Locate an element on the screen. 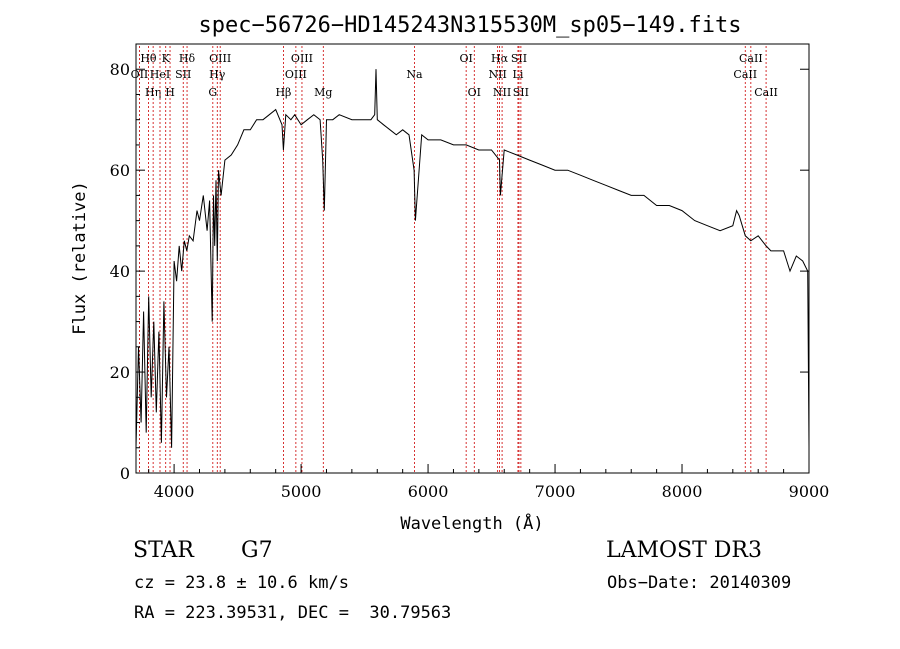 The height and width of the screenshot is (649, 900). line-label: K is located at coordinates (166, 58).